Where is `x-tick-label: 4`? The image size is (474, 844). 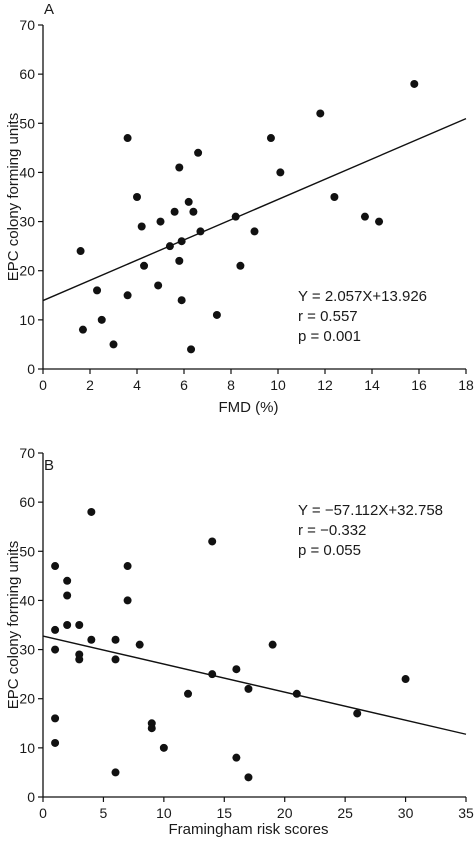 x-tick-label: 4 is located at coordinates (137, 385).